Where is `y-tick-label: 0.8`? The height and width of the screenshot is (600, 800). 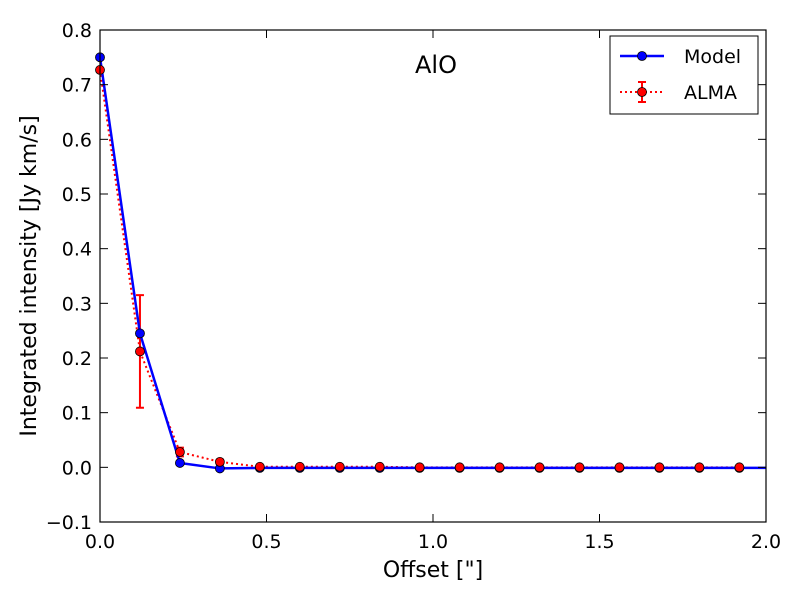
y-tick-label: 0.8 is located at coordinates (77, 31).